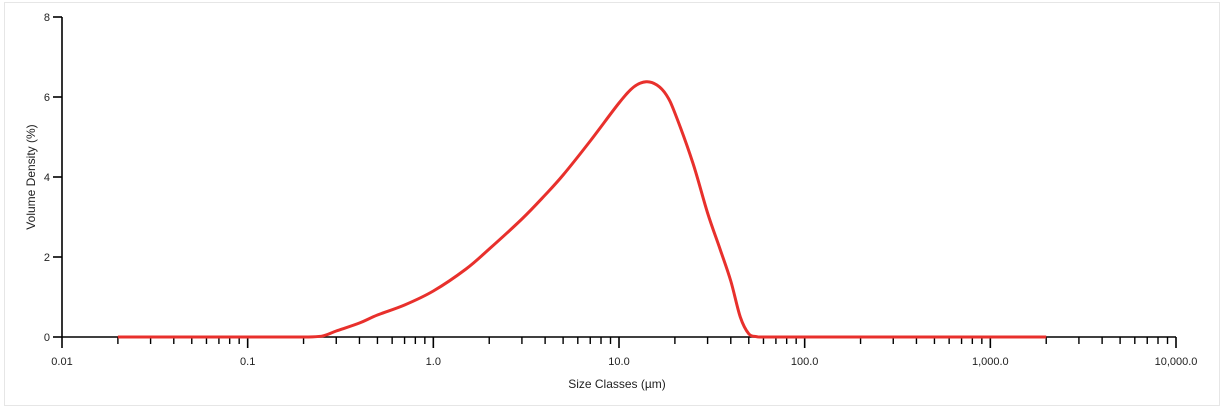  Describe the element at coordinates (247, 362) in the screenshot. I see `x-tick-label: 0.1` at that location.